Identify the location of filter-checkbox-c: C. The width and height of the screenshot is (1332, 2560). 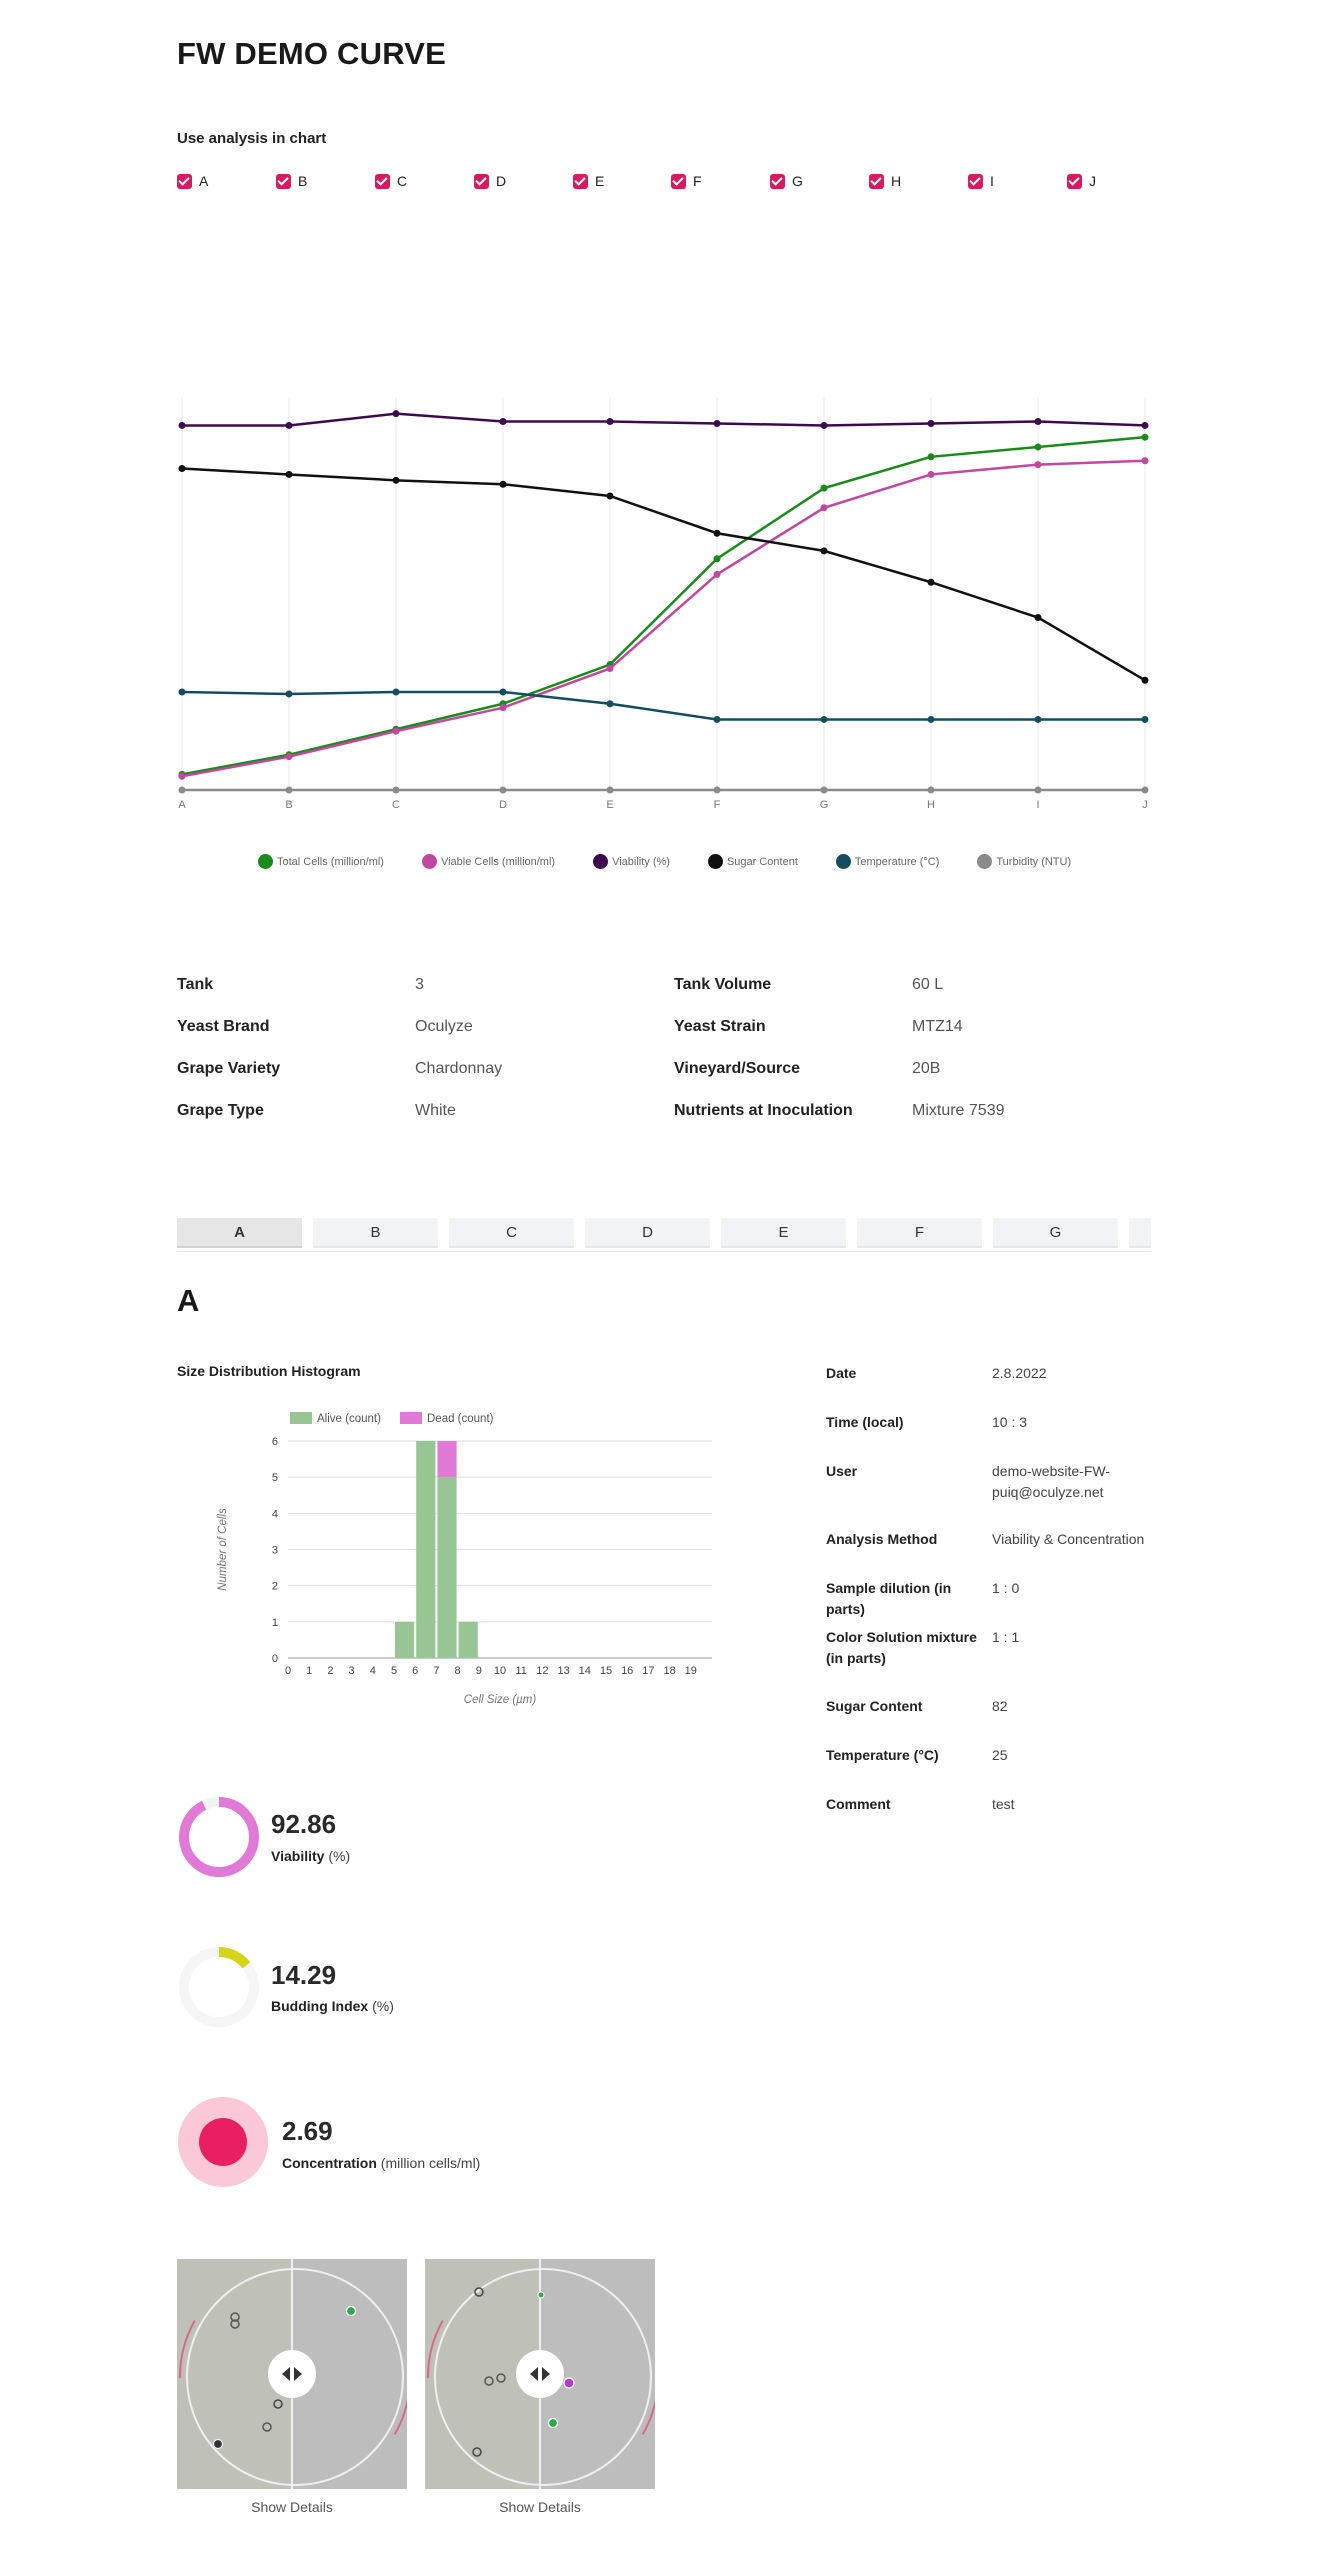
(391, 181).